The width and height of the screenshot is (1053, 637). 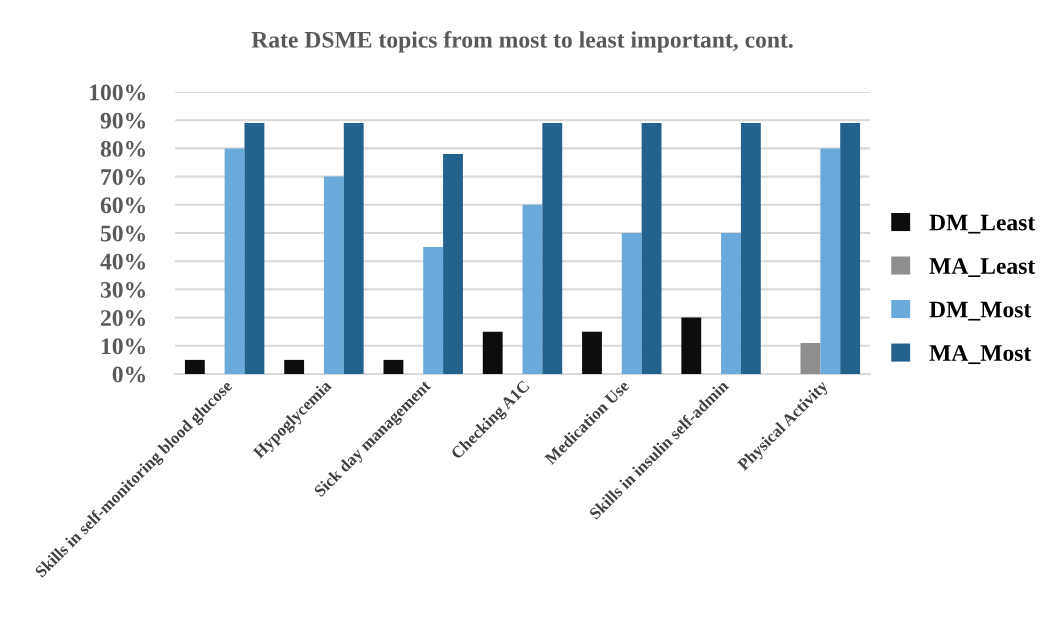 I want to click on y-tick-label: 70%, so click(x=123, y=177).